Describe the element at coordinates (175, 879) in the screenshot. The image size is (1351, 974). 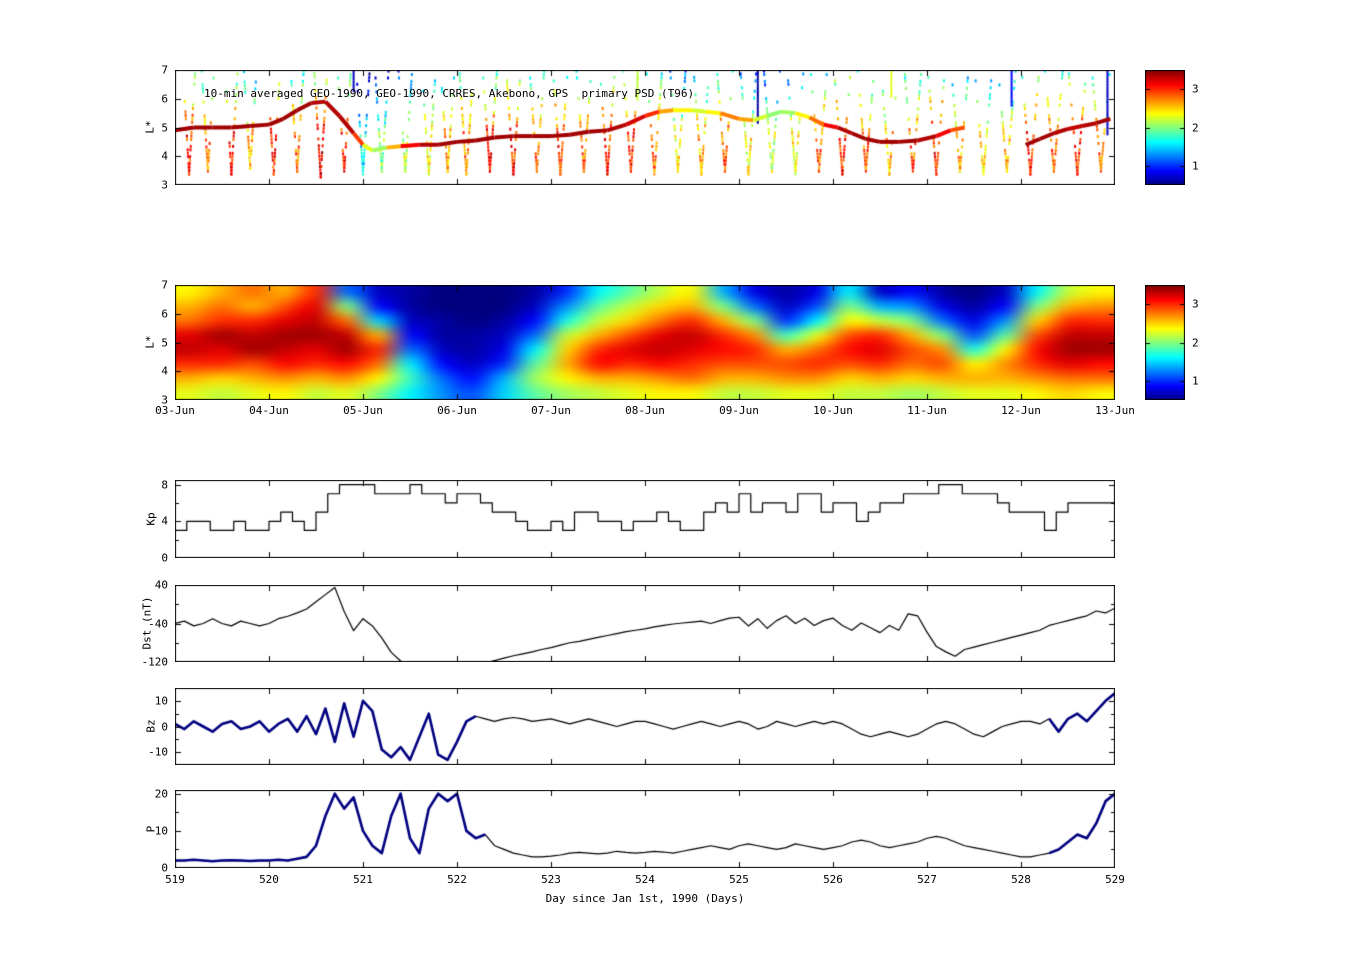
I see `x-tick-label: 519` at that location.